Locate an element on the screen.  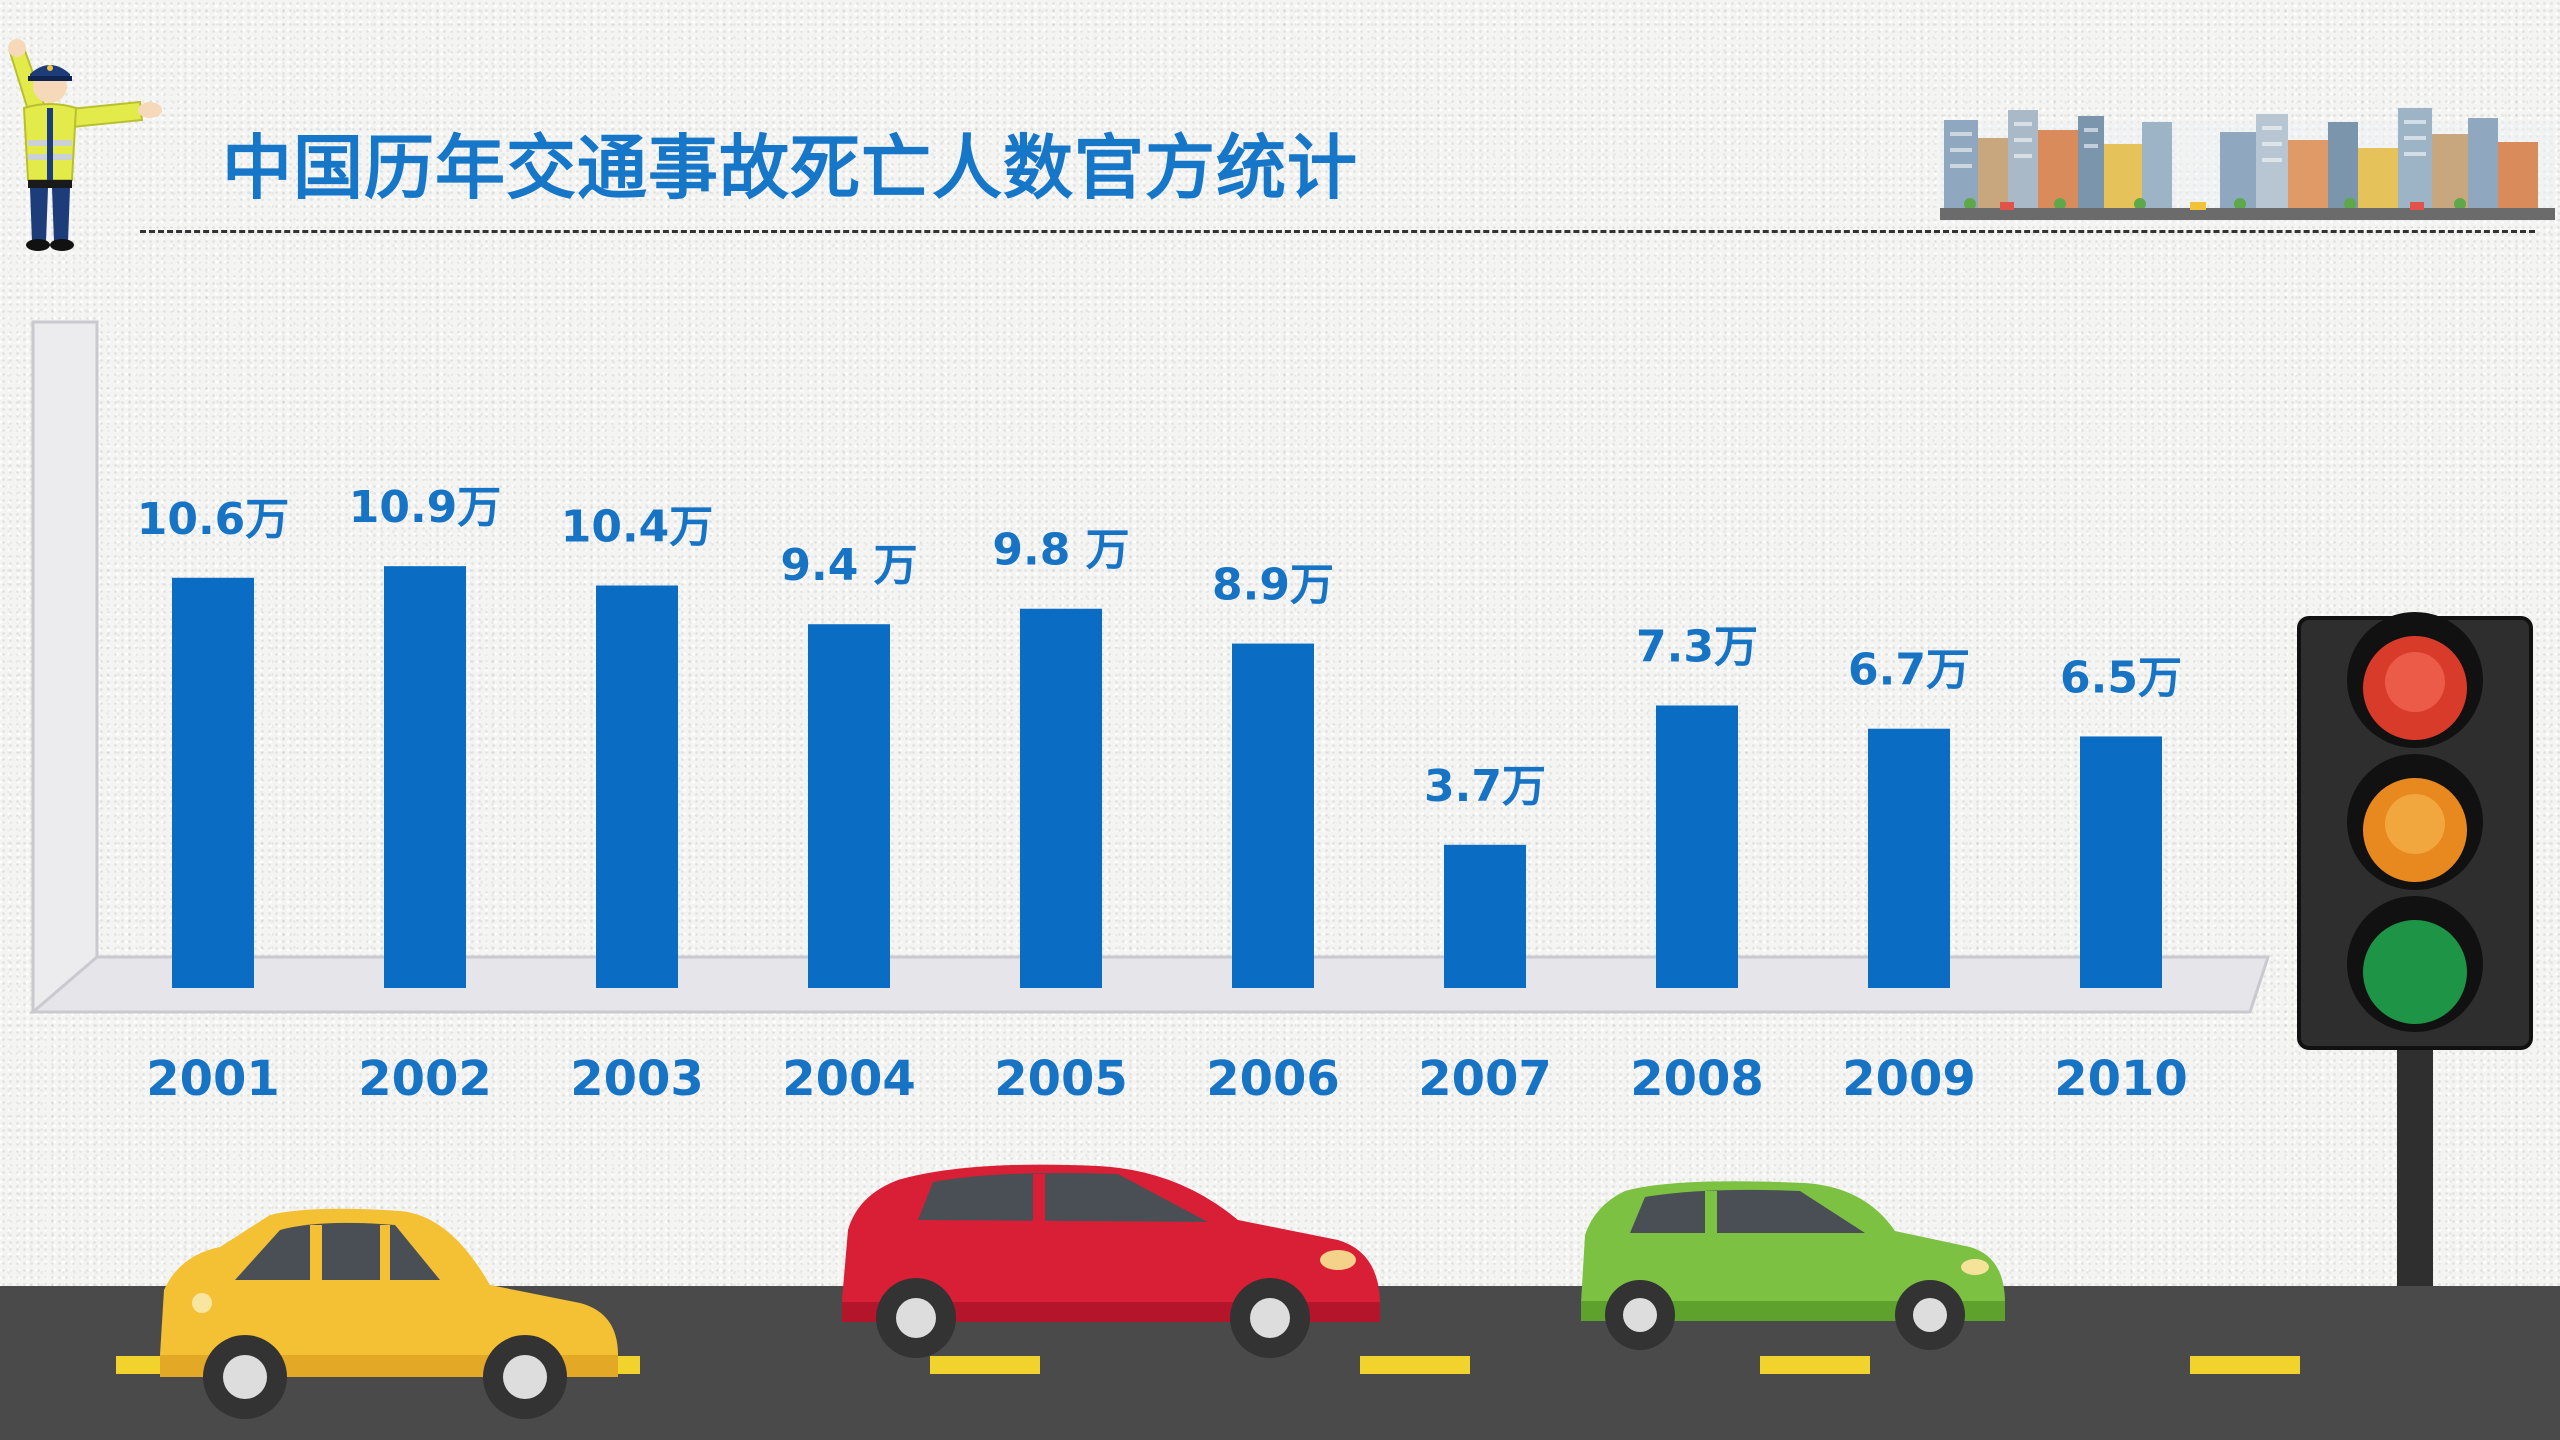
red-car-icon is located at coordinates (1111, 1261).